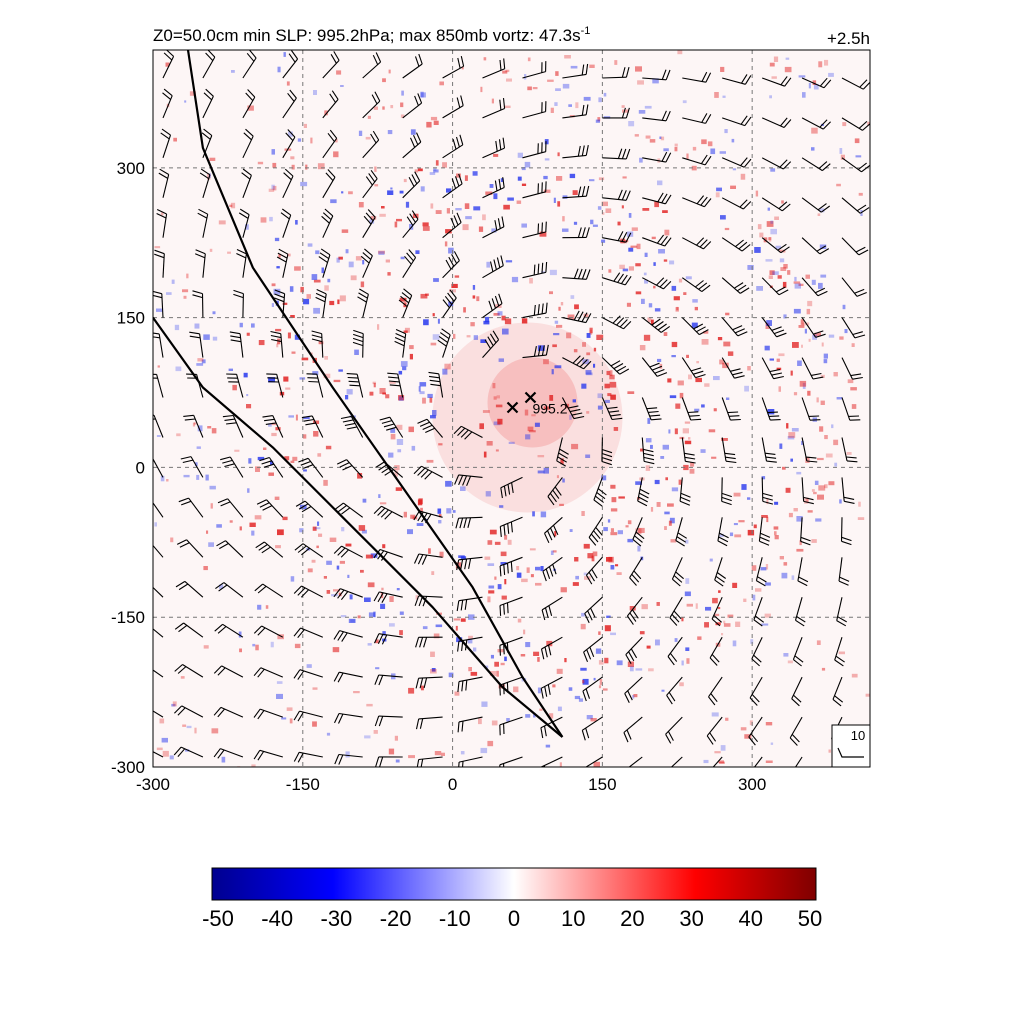 This screenshot has height=1024, width=1024. What do you see at coordinates (751, 918) in the screenshot?
I see `colorbar-tick-label: 40` at bounding box center [751, 918].